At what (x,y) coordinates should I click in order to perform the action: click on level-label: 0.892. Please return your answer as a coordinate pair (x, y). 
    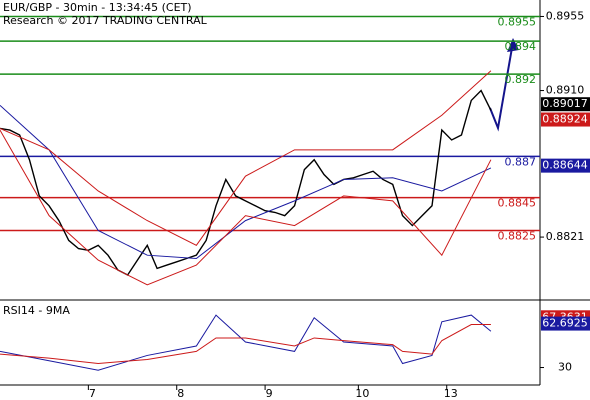
    Looking at the image, I should click on (521, 79).